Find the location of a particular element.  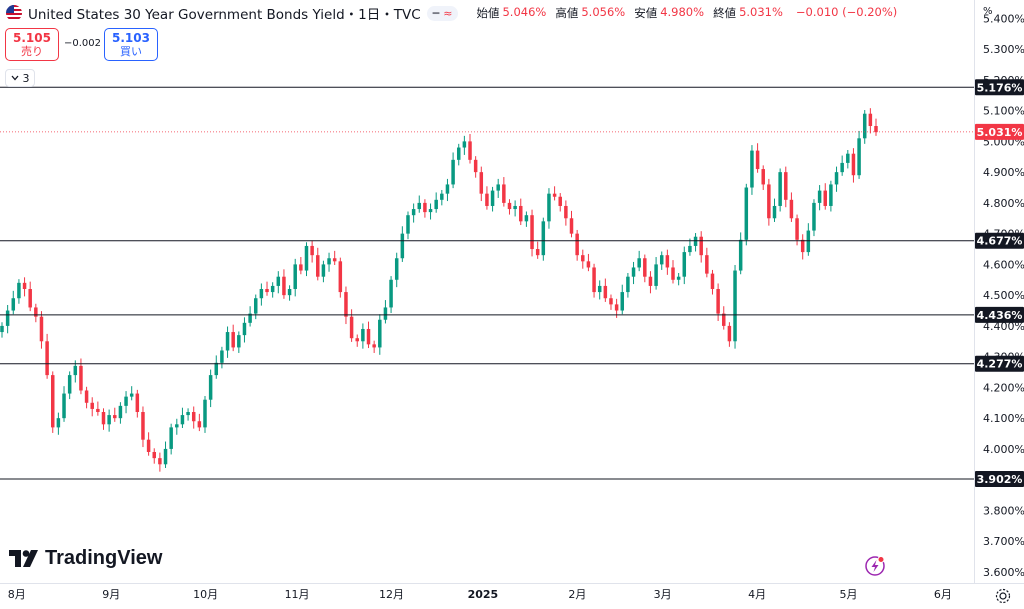

y-tick-label: 5.400% is located at coordinates (1003, 18).